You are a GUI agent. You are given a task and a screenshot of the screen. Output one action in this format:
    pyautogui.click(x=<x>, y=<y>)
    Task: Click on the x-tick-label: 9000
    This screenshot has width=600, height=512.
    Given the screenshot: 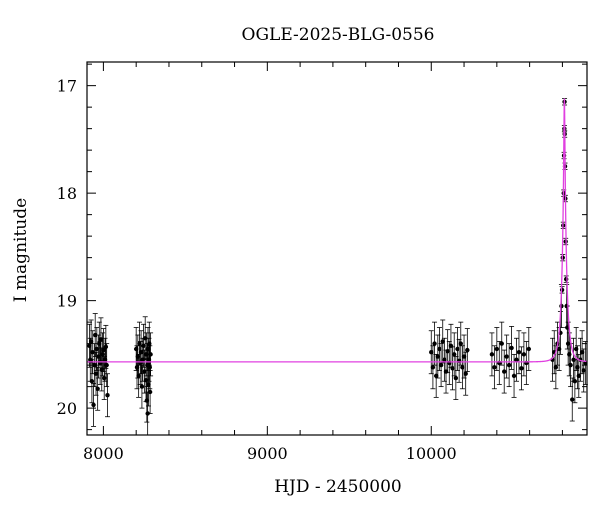 What is the action you would take?
    pyautogui.click(x=267, y=453)
    